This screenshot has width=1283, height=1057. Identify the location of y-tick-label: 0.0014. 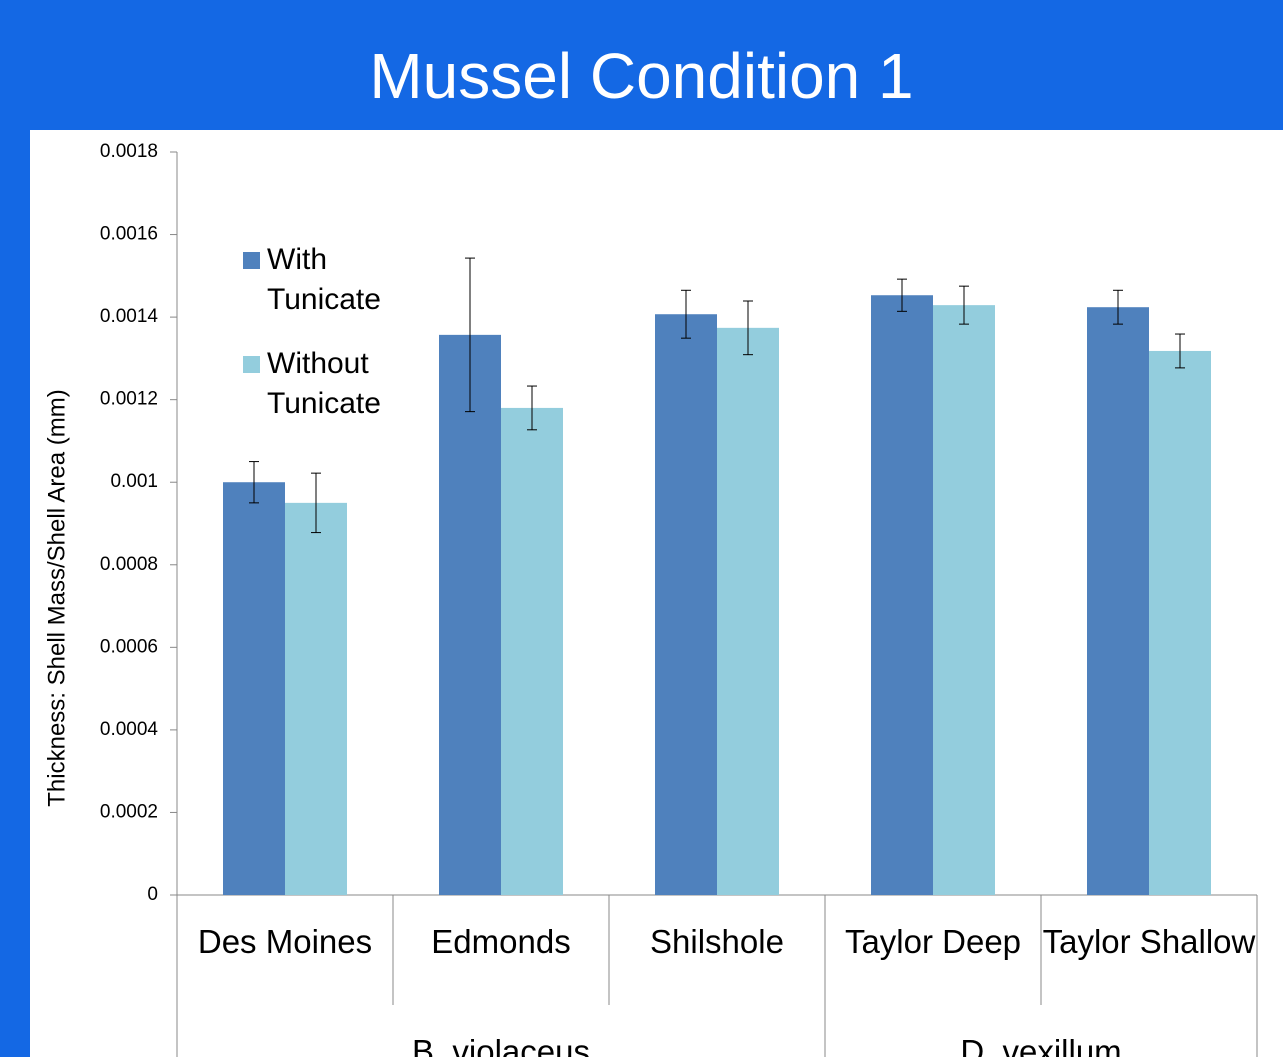
(129, 316).